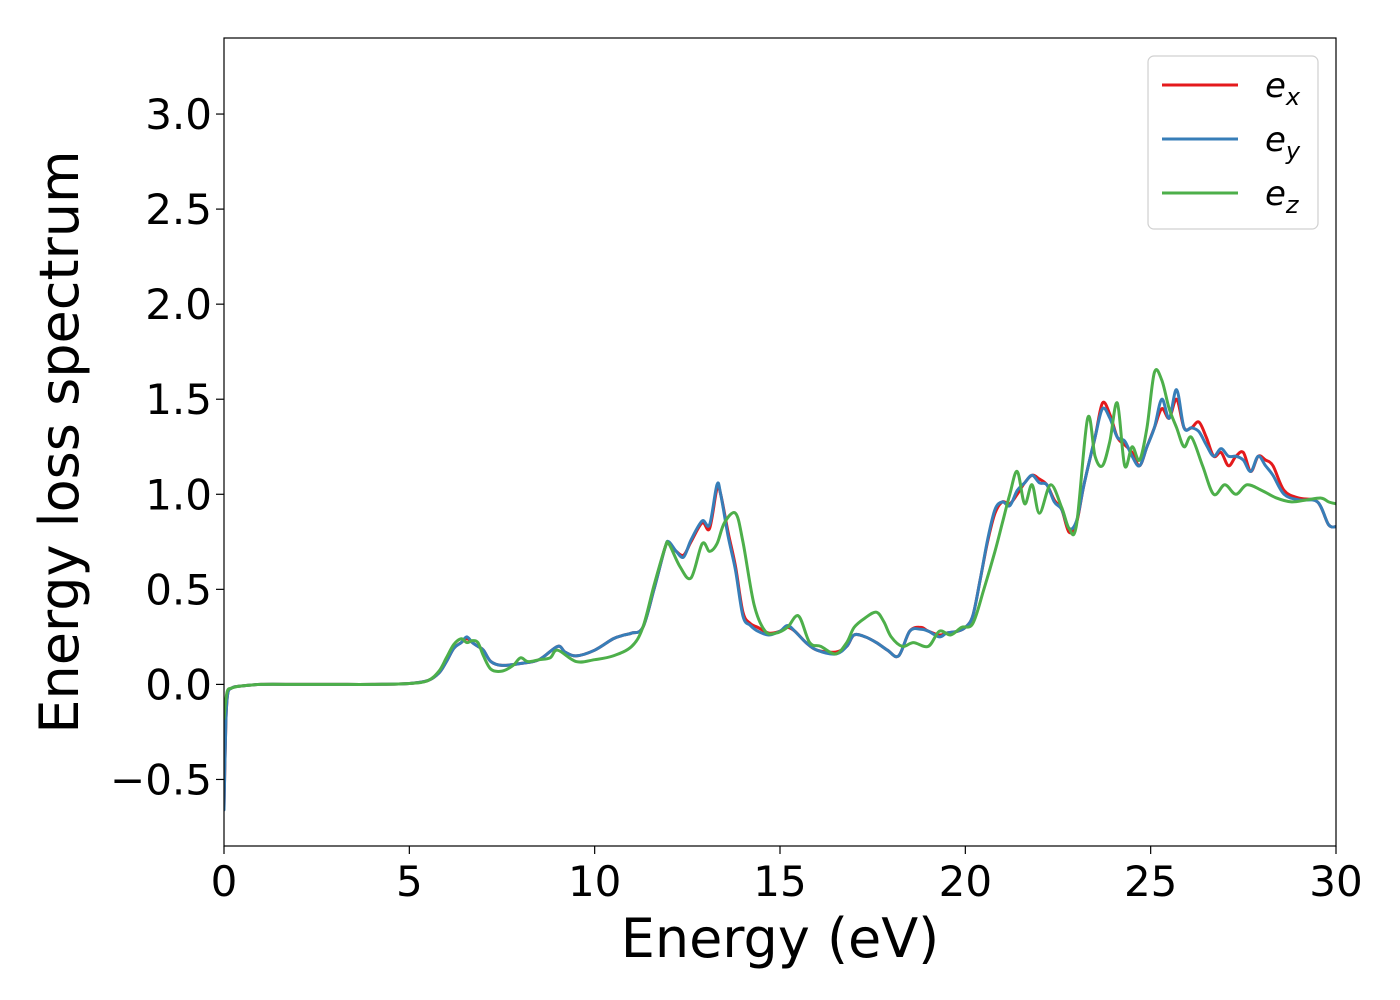 Image resolution: width=1400 pixels, height=1000 pixels. What do you see at coordinates (1282, 196) in the screenshot?
I see `legend-label-e-z: ez` at bounding box center [1282, 196].